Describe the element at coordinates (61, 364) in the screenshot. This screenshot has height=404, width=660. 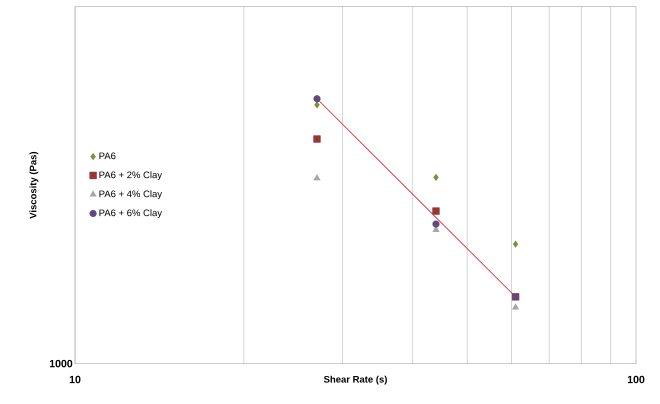
I see `text: 1000` at that location.